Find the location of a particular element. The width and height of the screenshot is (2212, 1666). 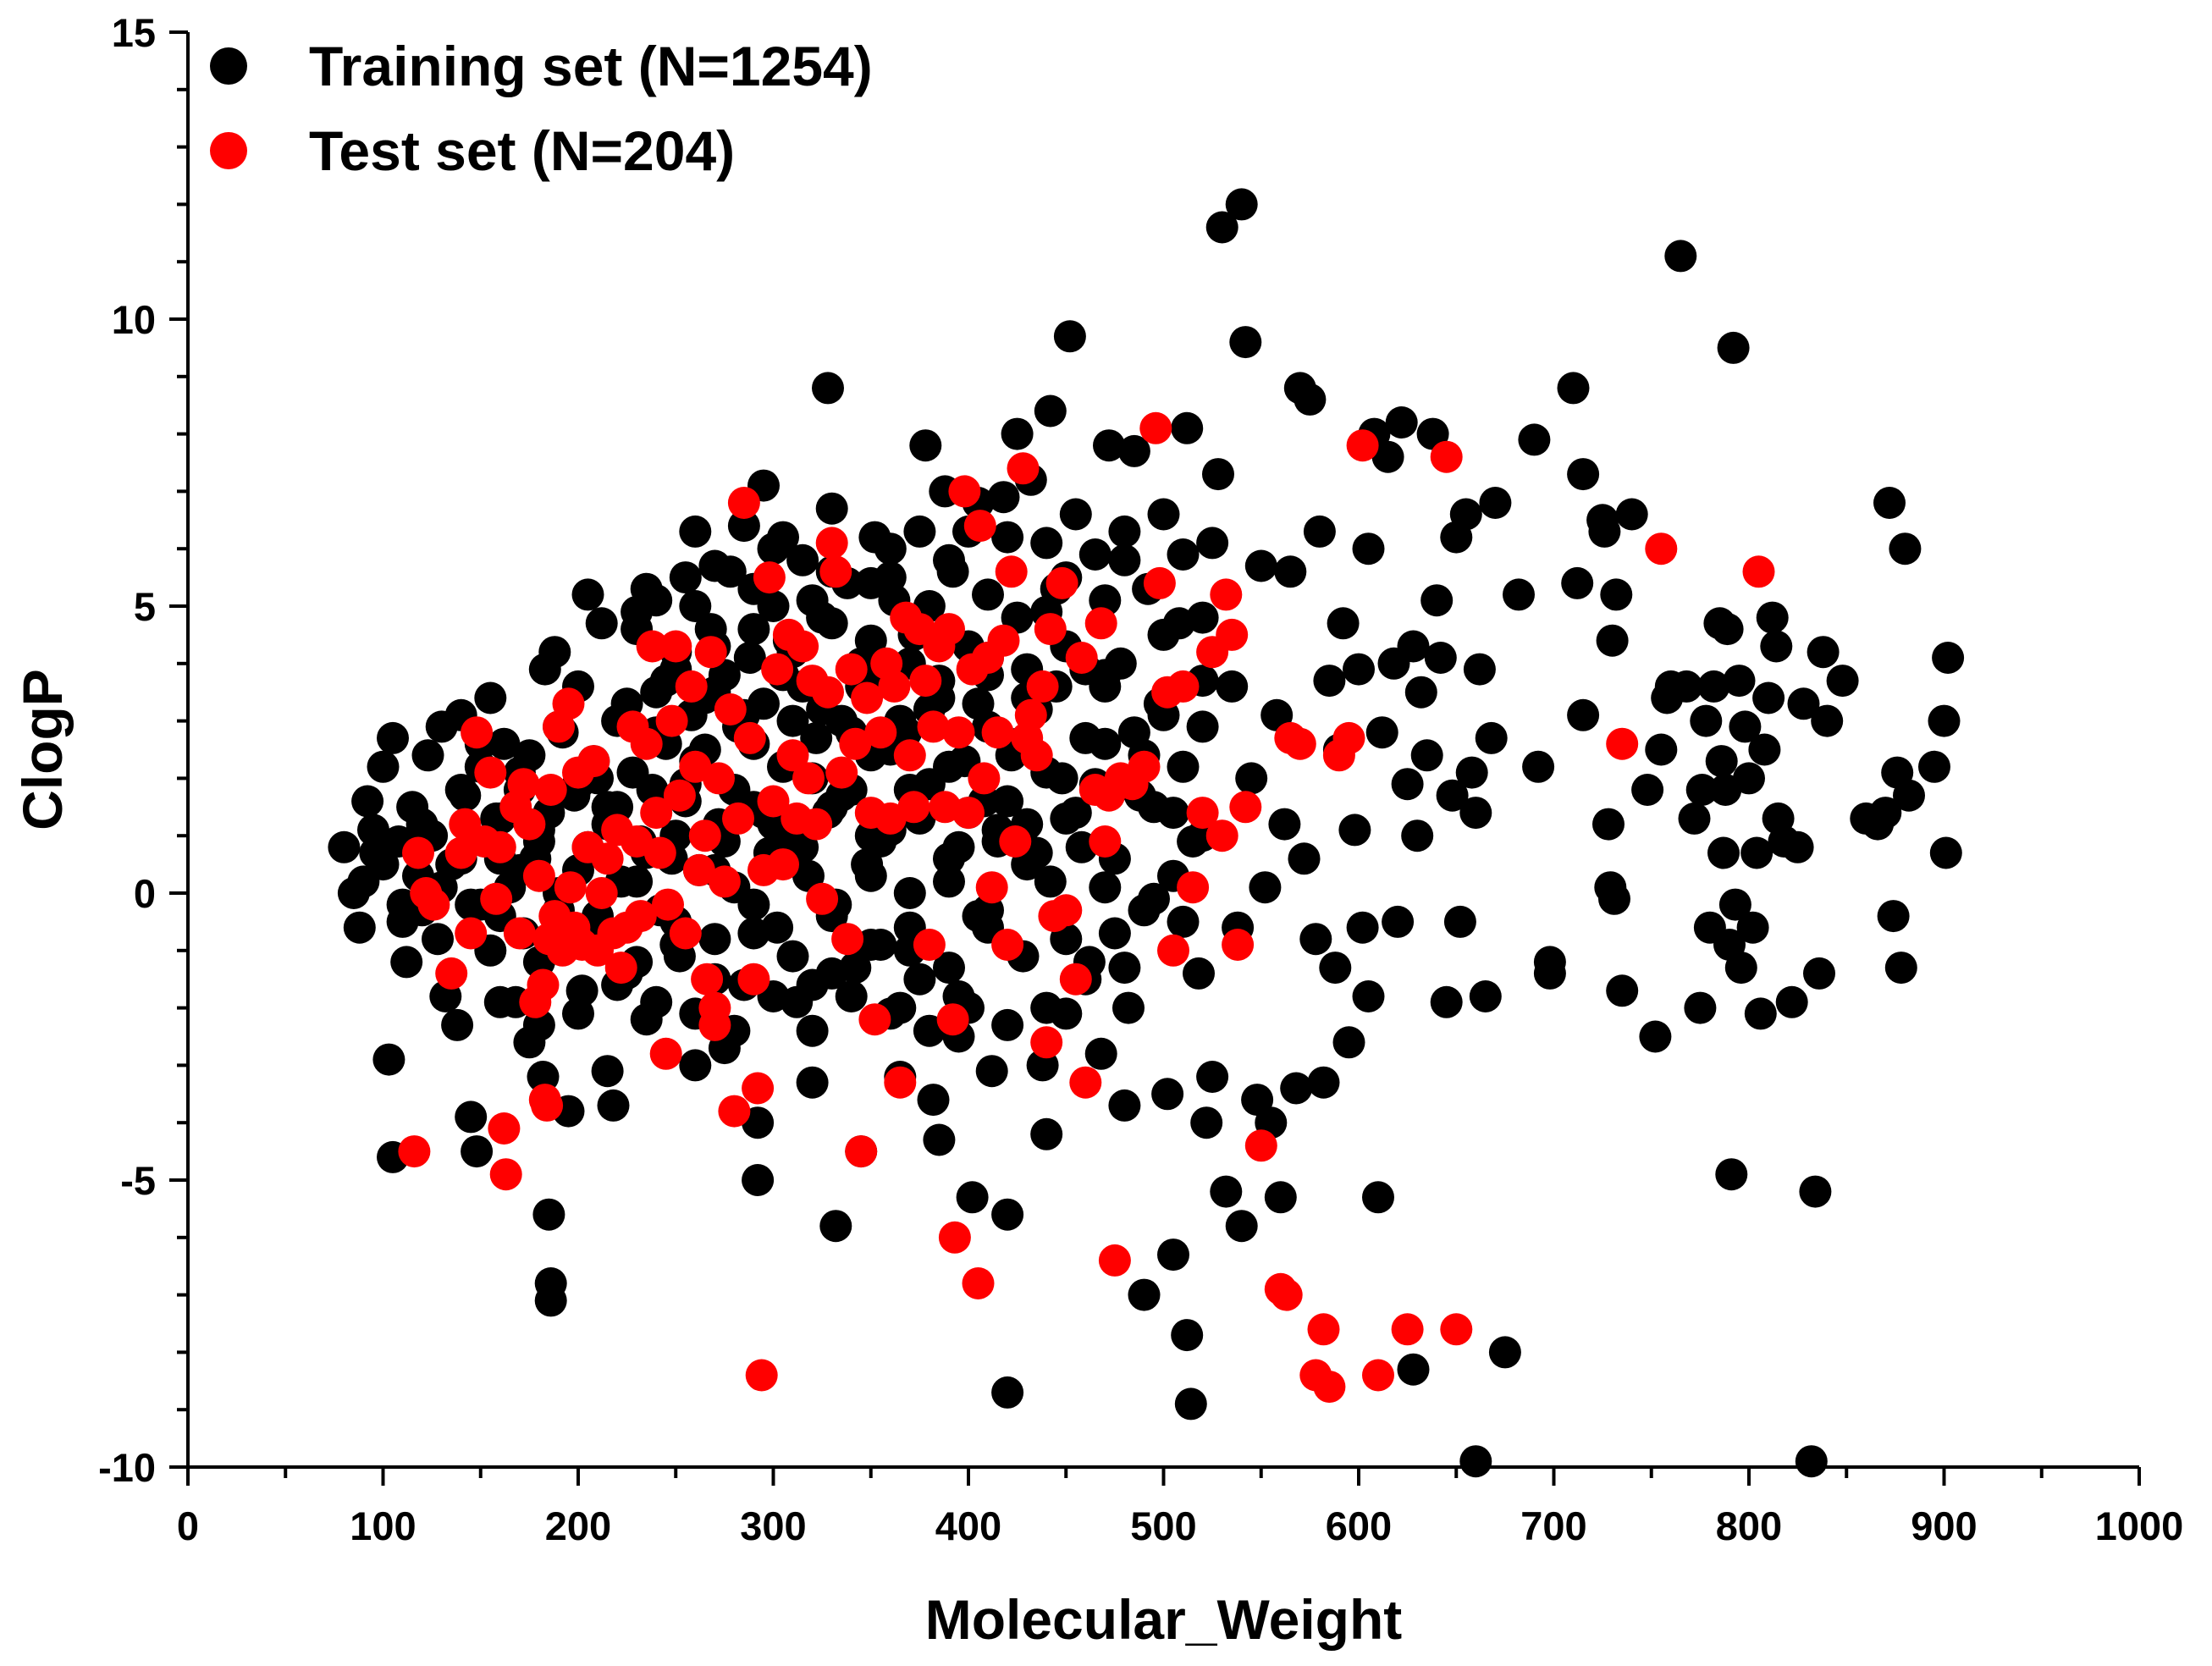

legend-marker-training is located at coordinates (228, 66).